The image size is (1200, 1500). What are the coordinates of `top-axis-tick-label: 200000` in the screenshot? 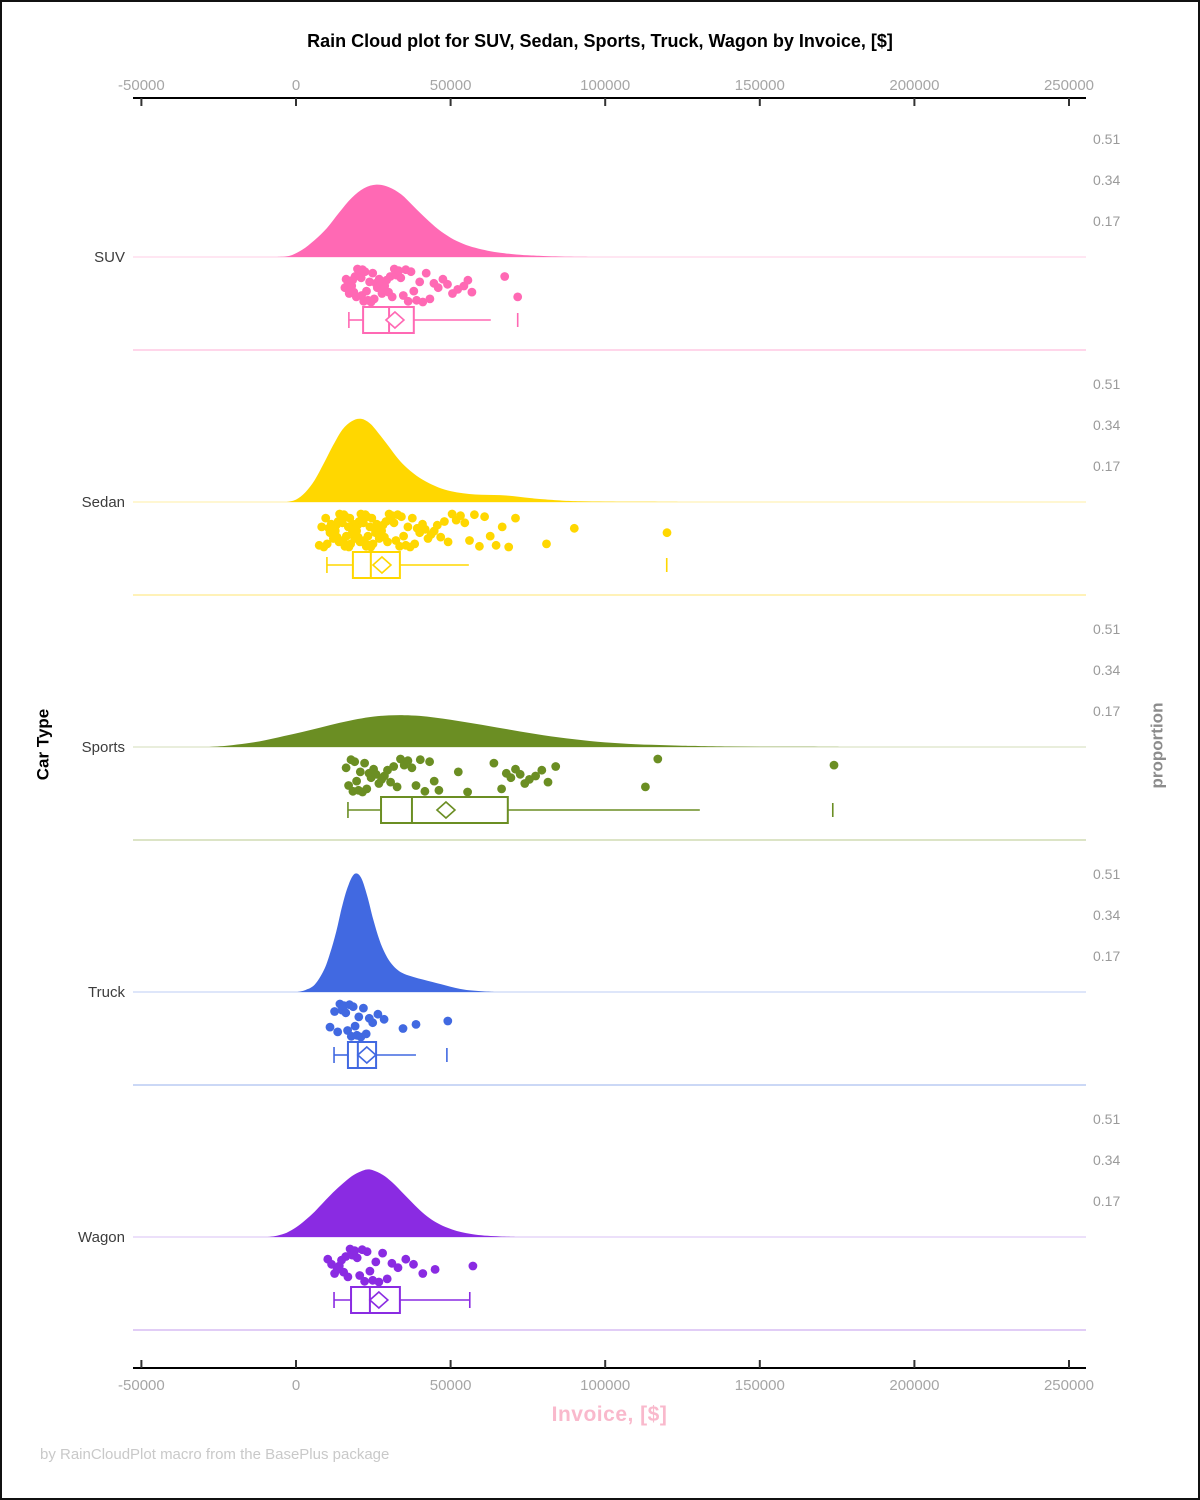 It's located at (914, 85).